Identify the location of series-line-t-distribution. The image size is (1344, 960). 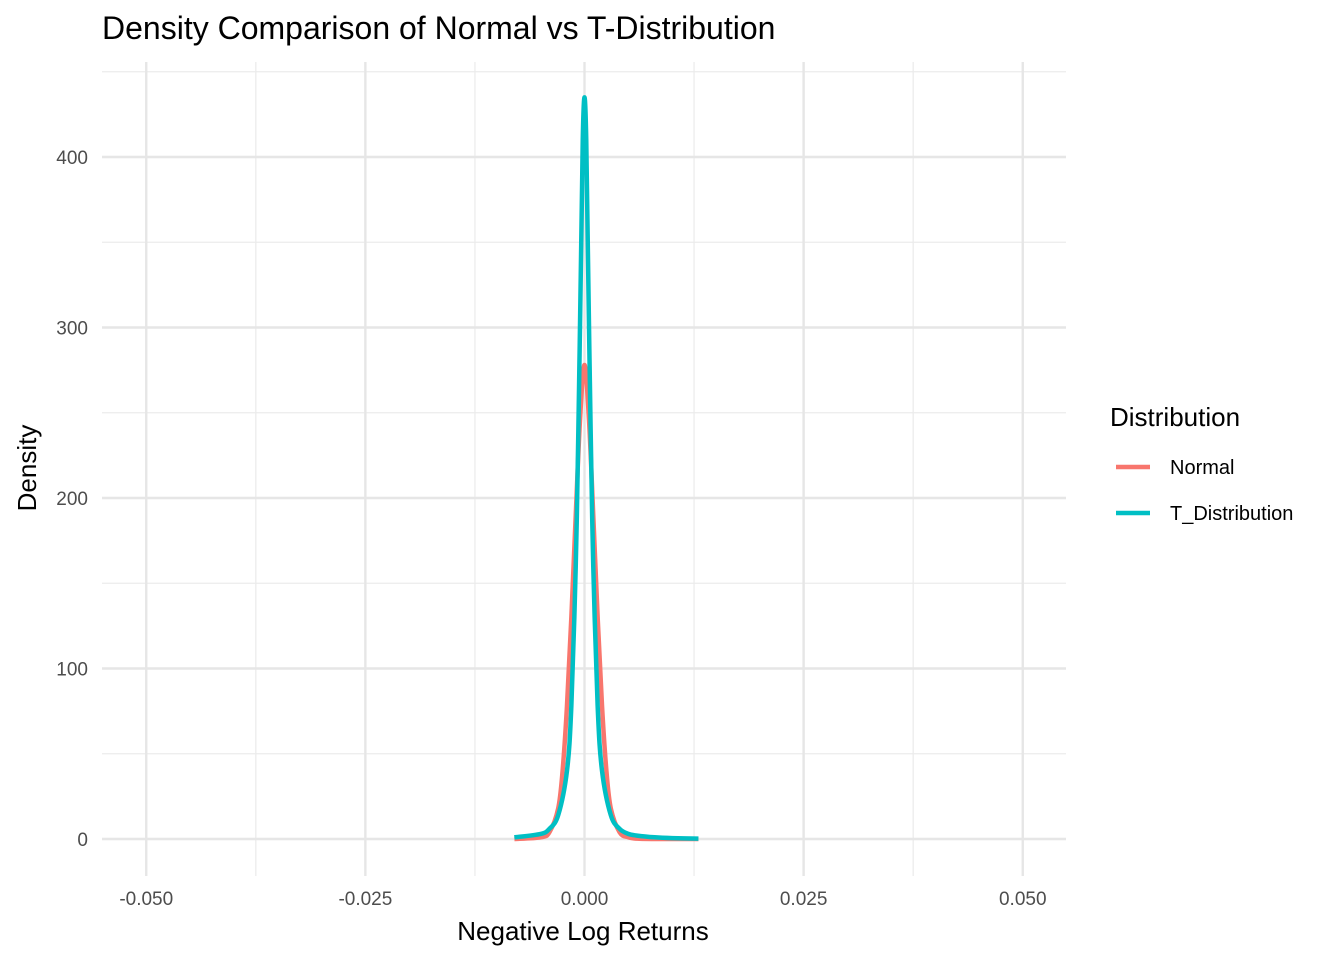
(606, 468).